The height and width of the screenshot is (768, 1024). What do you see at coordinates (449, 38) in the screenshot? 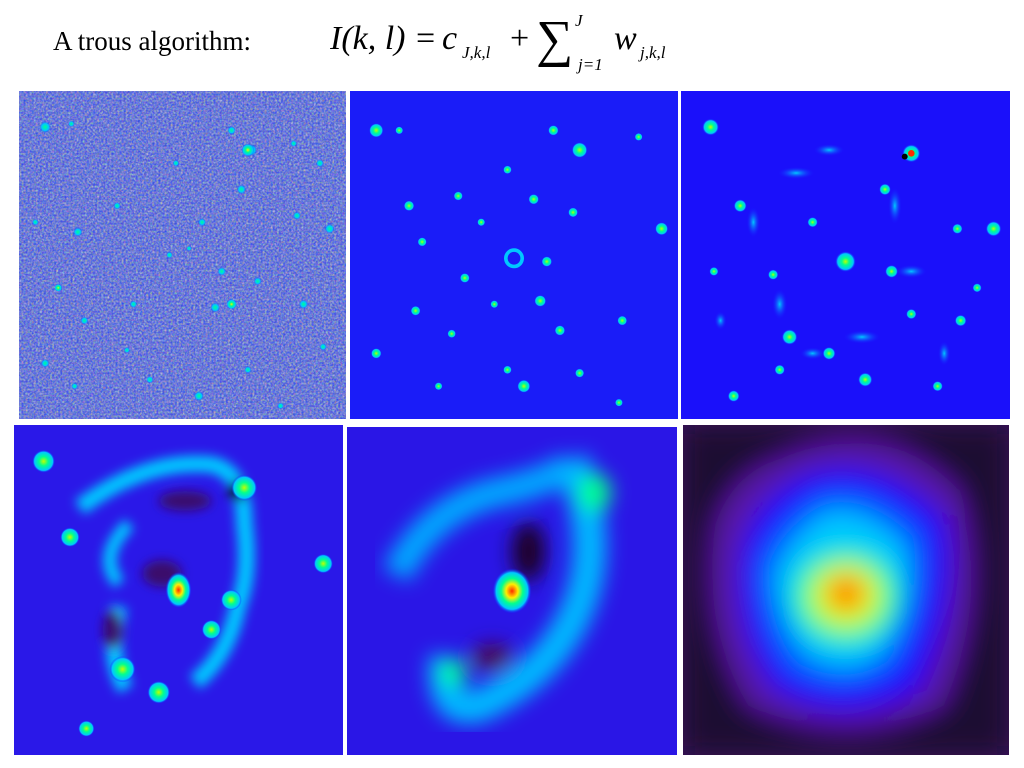
I see `formula-c-term: c` at bounding box center [449, 38].